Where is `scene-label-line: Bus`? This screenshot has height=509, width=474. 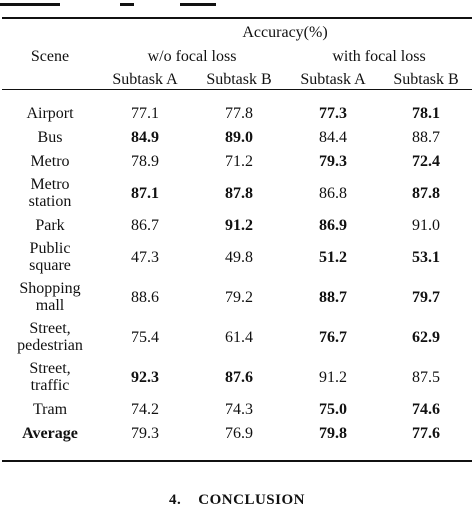
scene-label-line: Bus is located at coordinates (50, 137).